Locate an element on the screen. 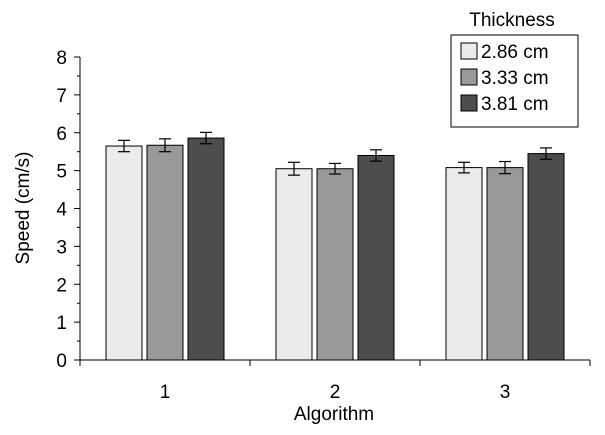  y-tick-label: 4 is located at coordinates (61, 210).